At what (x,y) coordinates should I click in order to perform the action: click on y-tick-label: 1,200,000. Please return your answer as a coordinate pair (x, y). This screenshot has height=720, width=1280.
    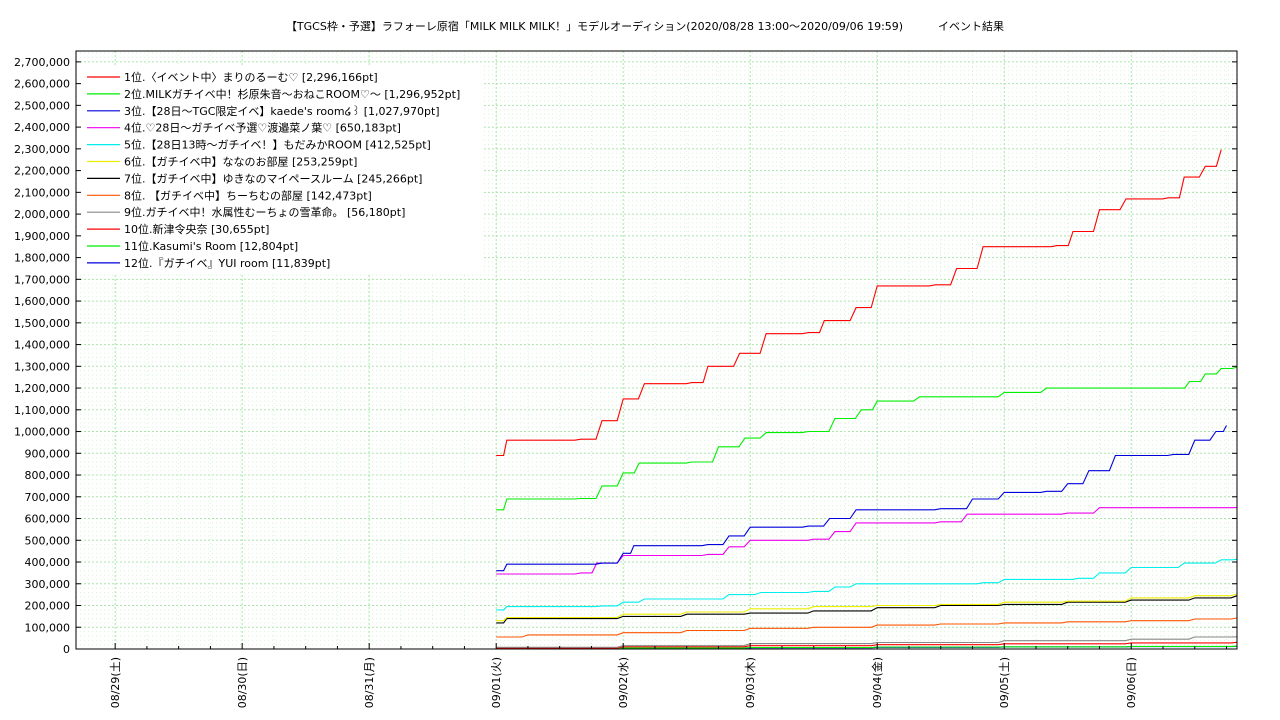
    Looking at the image, I should click on (42, 388).